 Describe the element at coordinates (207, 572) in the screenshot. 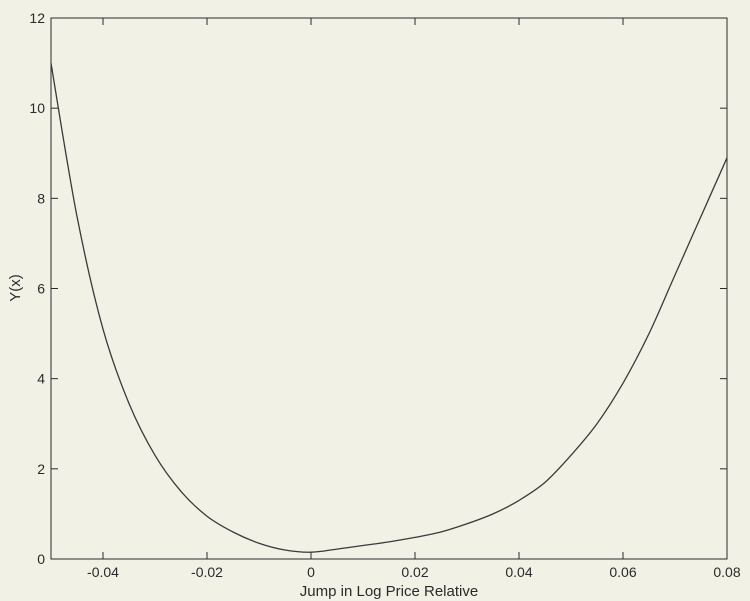

I see `x-tick-label: -0.02` at that location.